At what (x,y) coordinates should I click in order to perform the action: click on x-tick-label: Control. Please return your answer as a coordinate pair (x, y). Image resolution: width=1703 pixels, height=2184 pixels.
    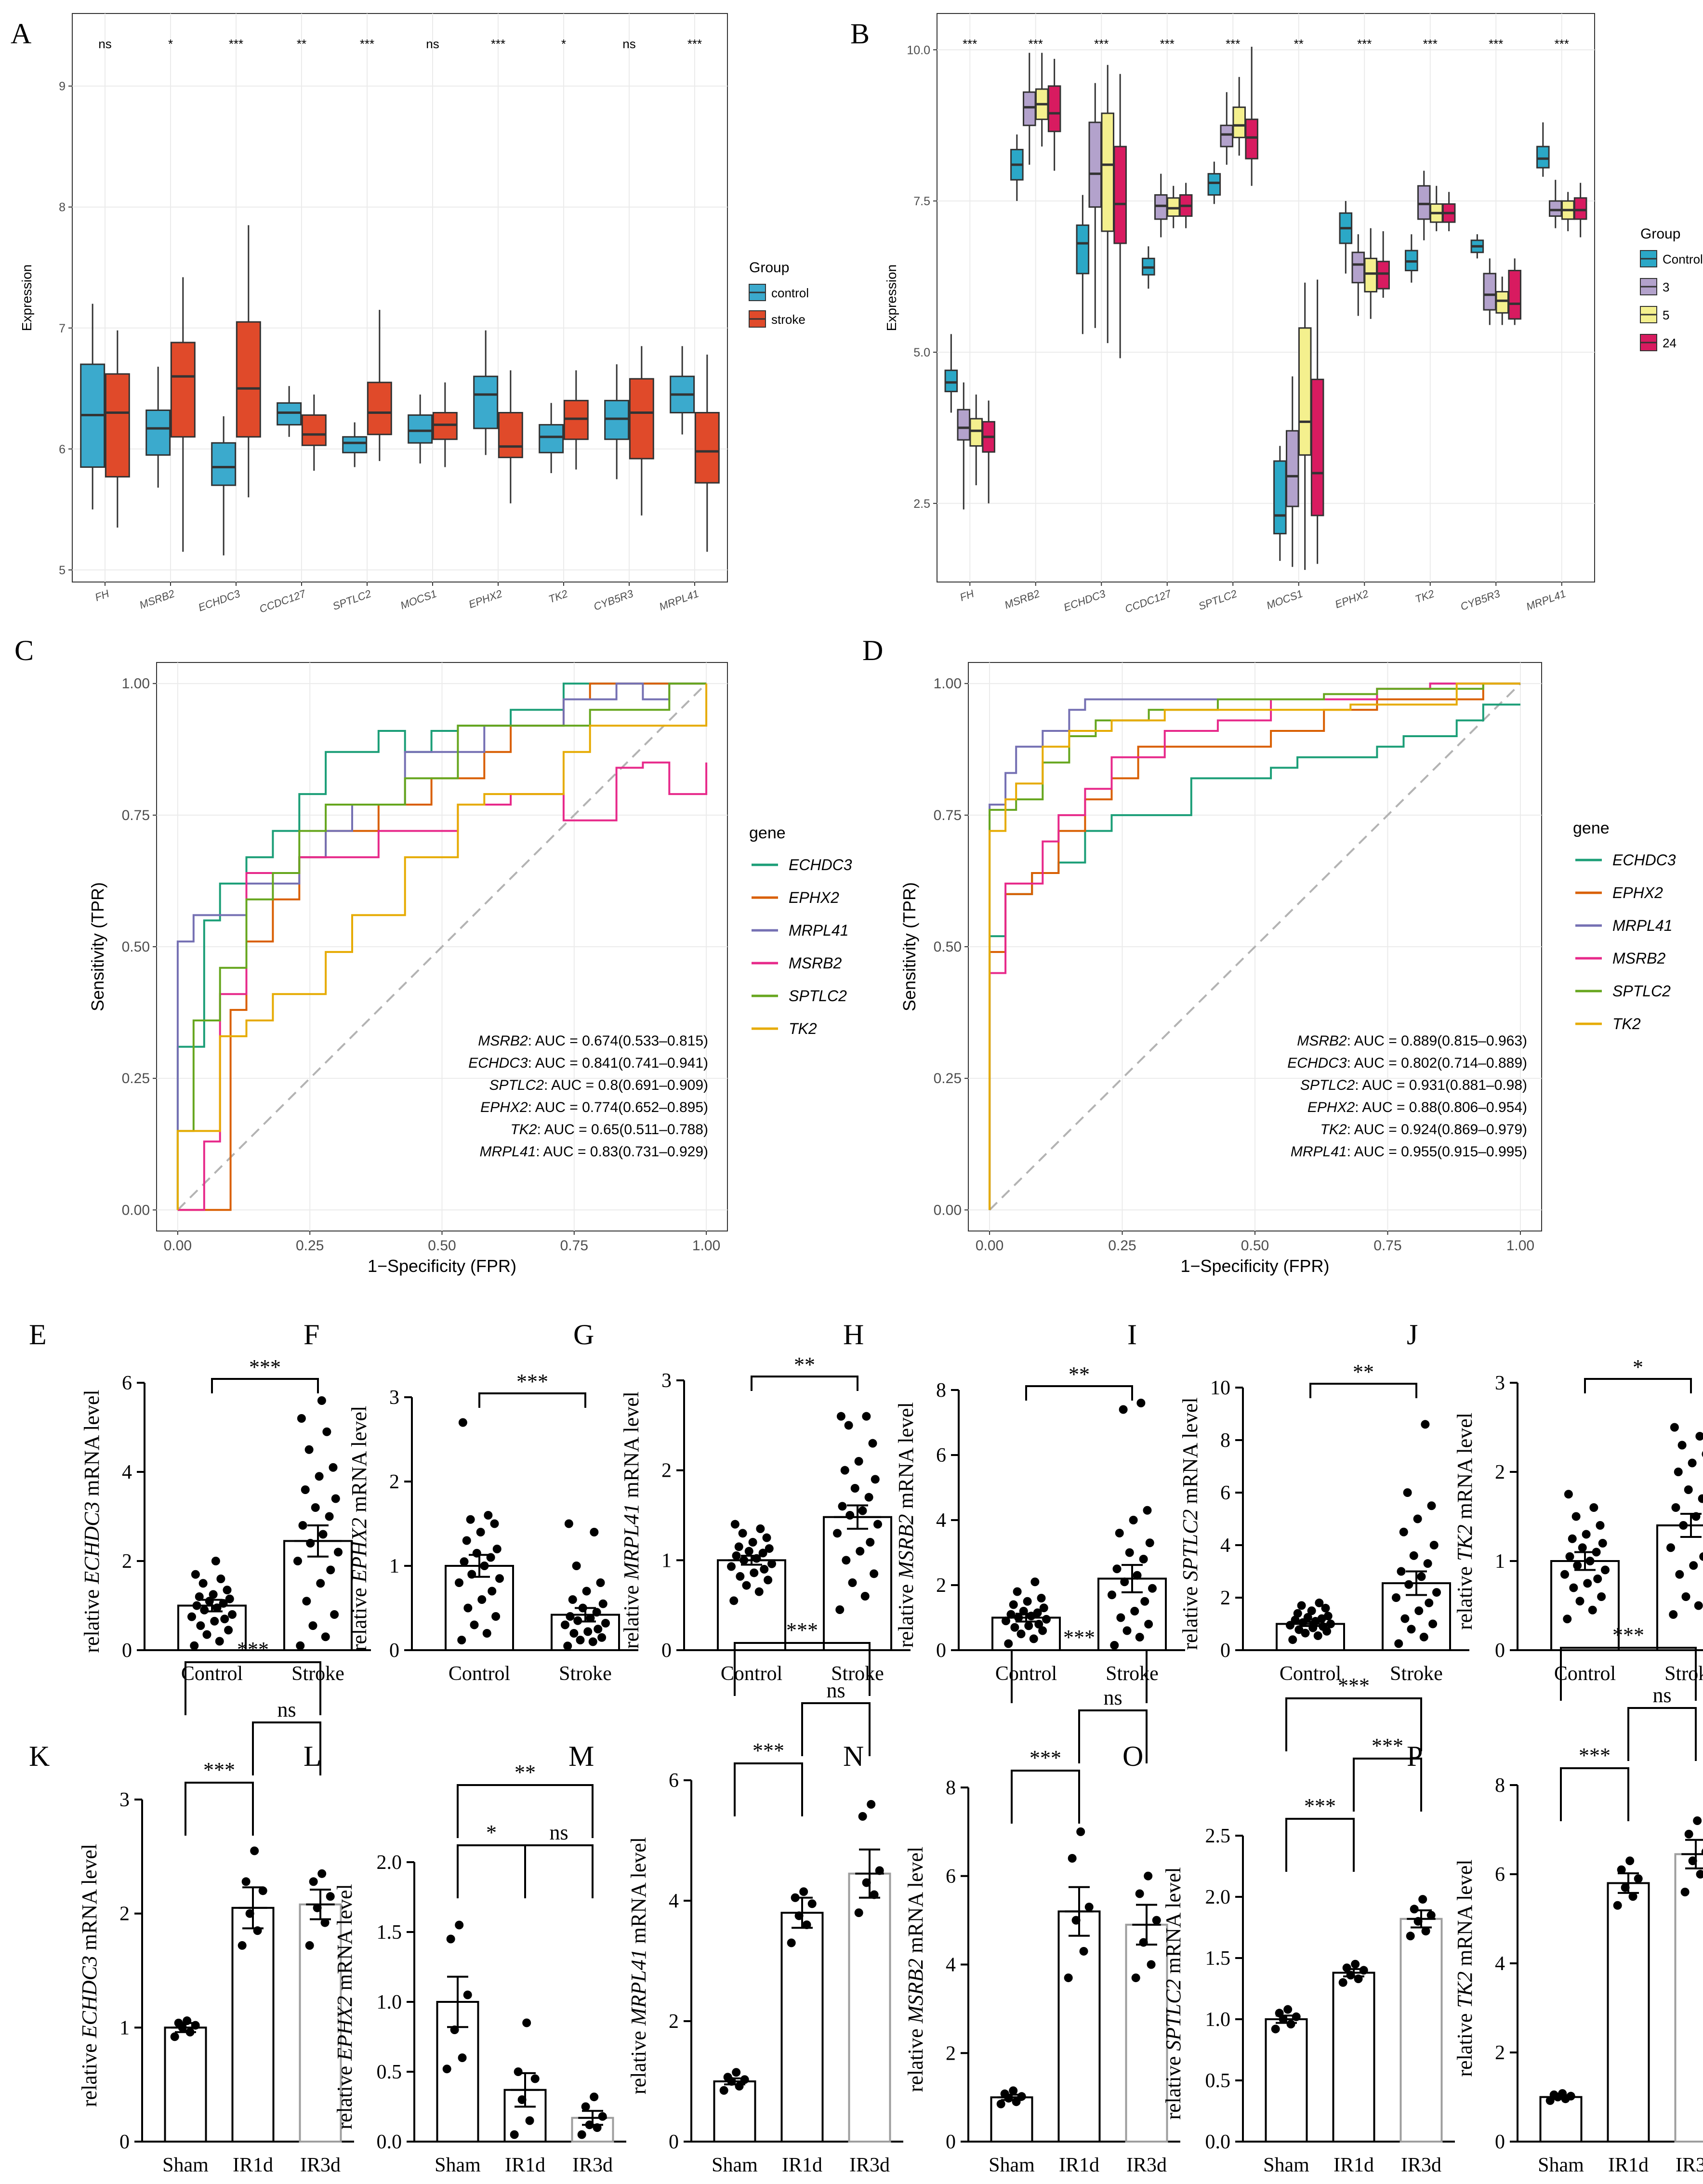
    Looking at the image, I should click on (1585, 1674).